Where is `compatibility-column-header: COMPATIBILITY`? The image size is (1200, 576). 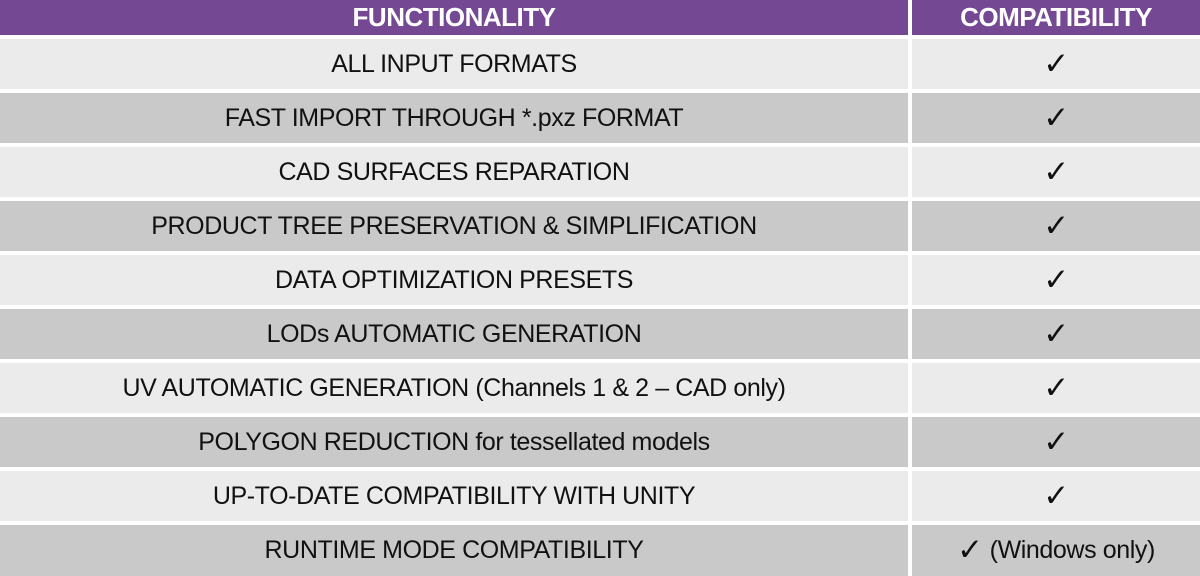
compatibility-column-header: COMPATIBILITY is located at coordinates (1056, 17).